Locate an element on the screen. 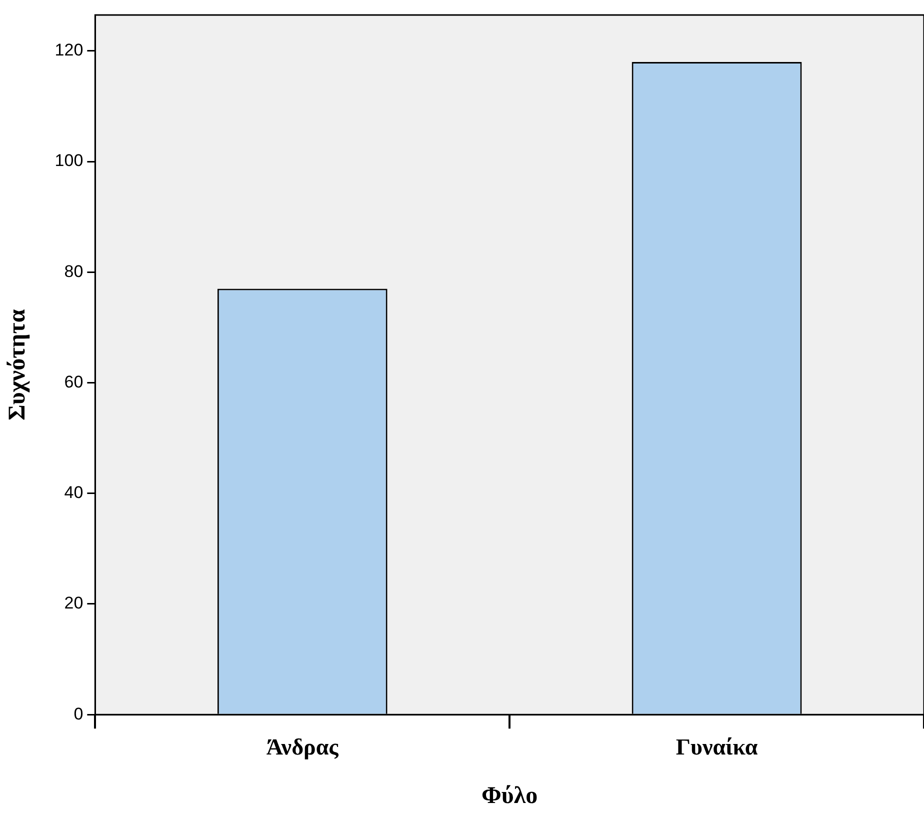  y-tick-label: 0 is located at coordinates (79, 714).